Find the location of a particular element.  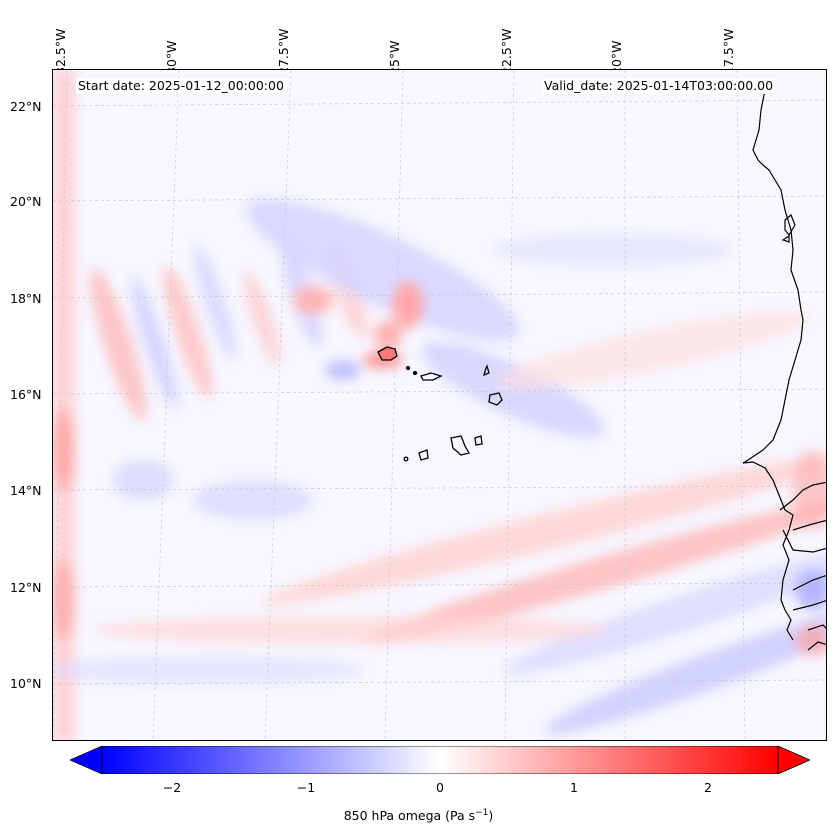

lat-label: 12°N is located at coordinates (26, 587).